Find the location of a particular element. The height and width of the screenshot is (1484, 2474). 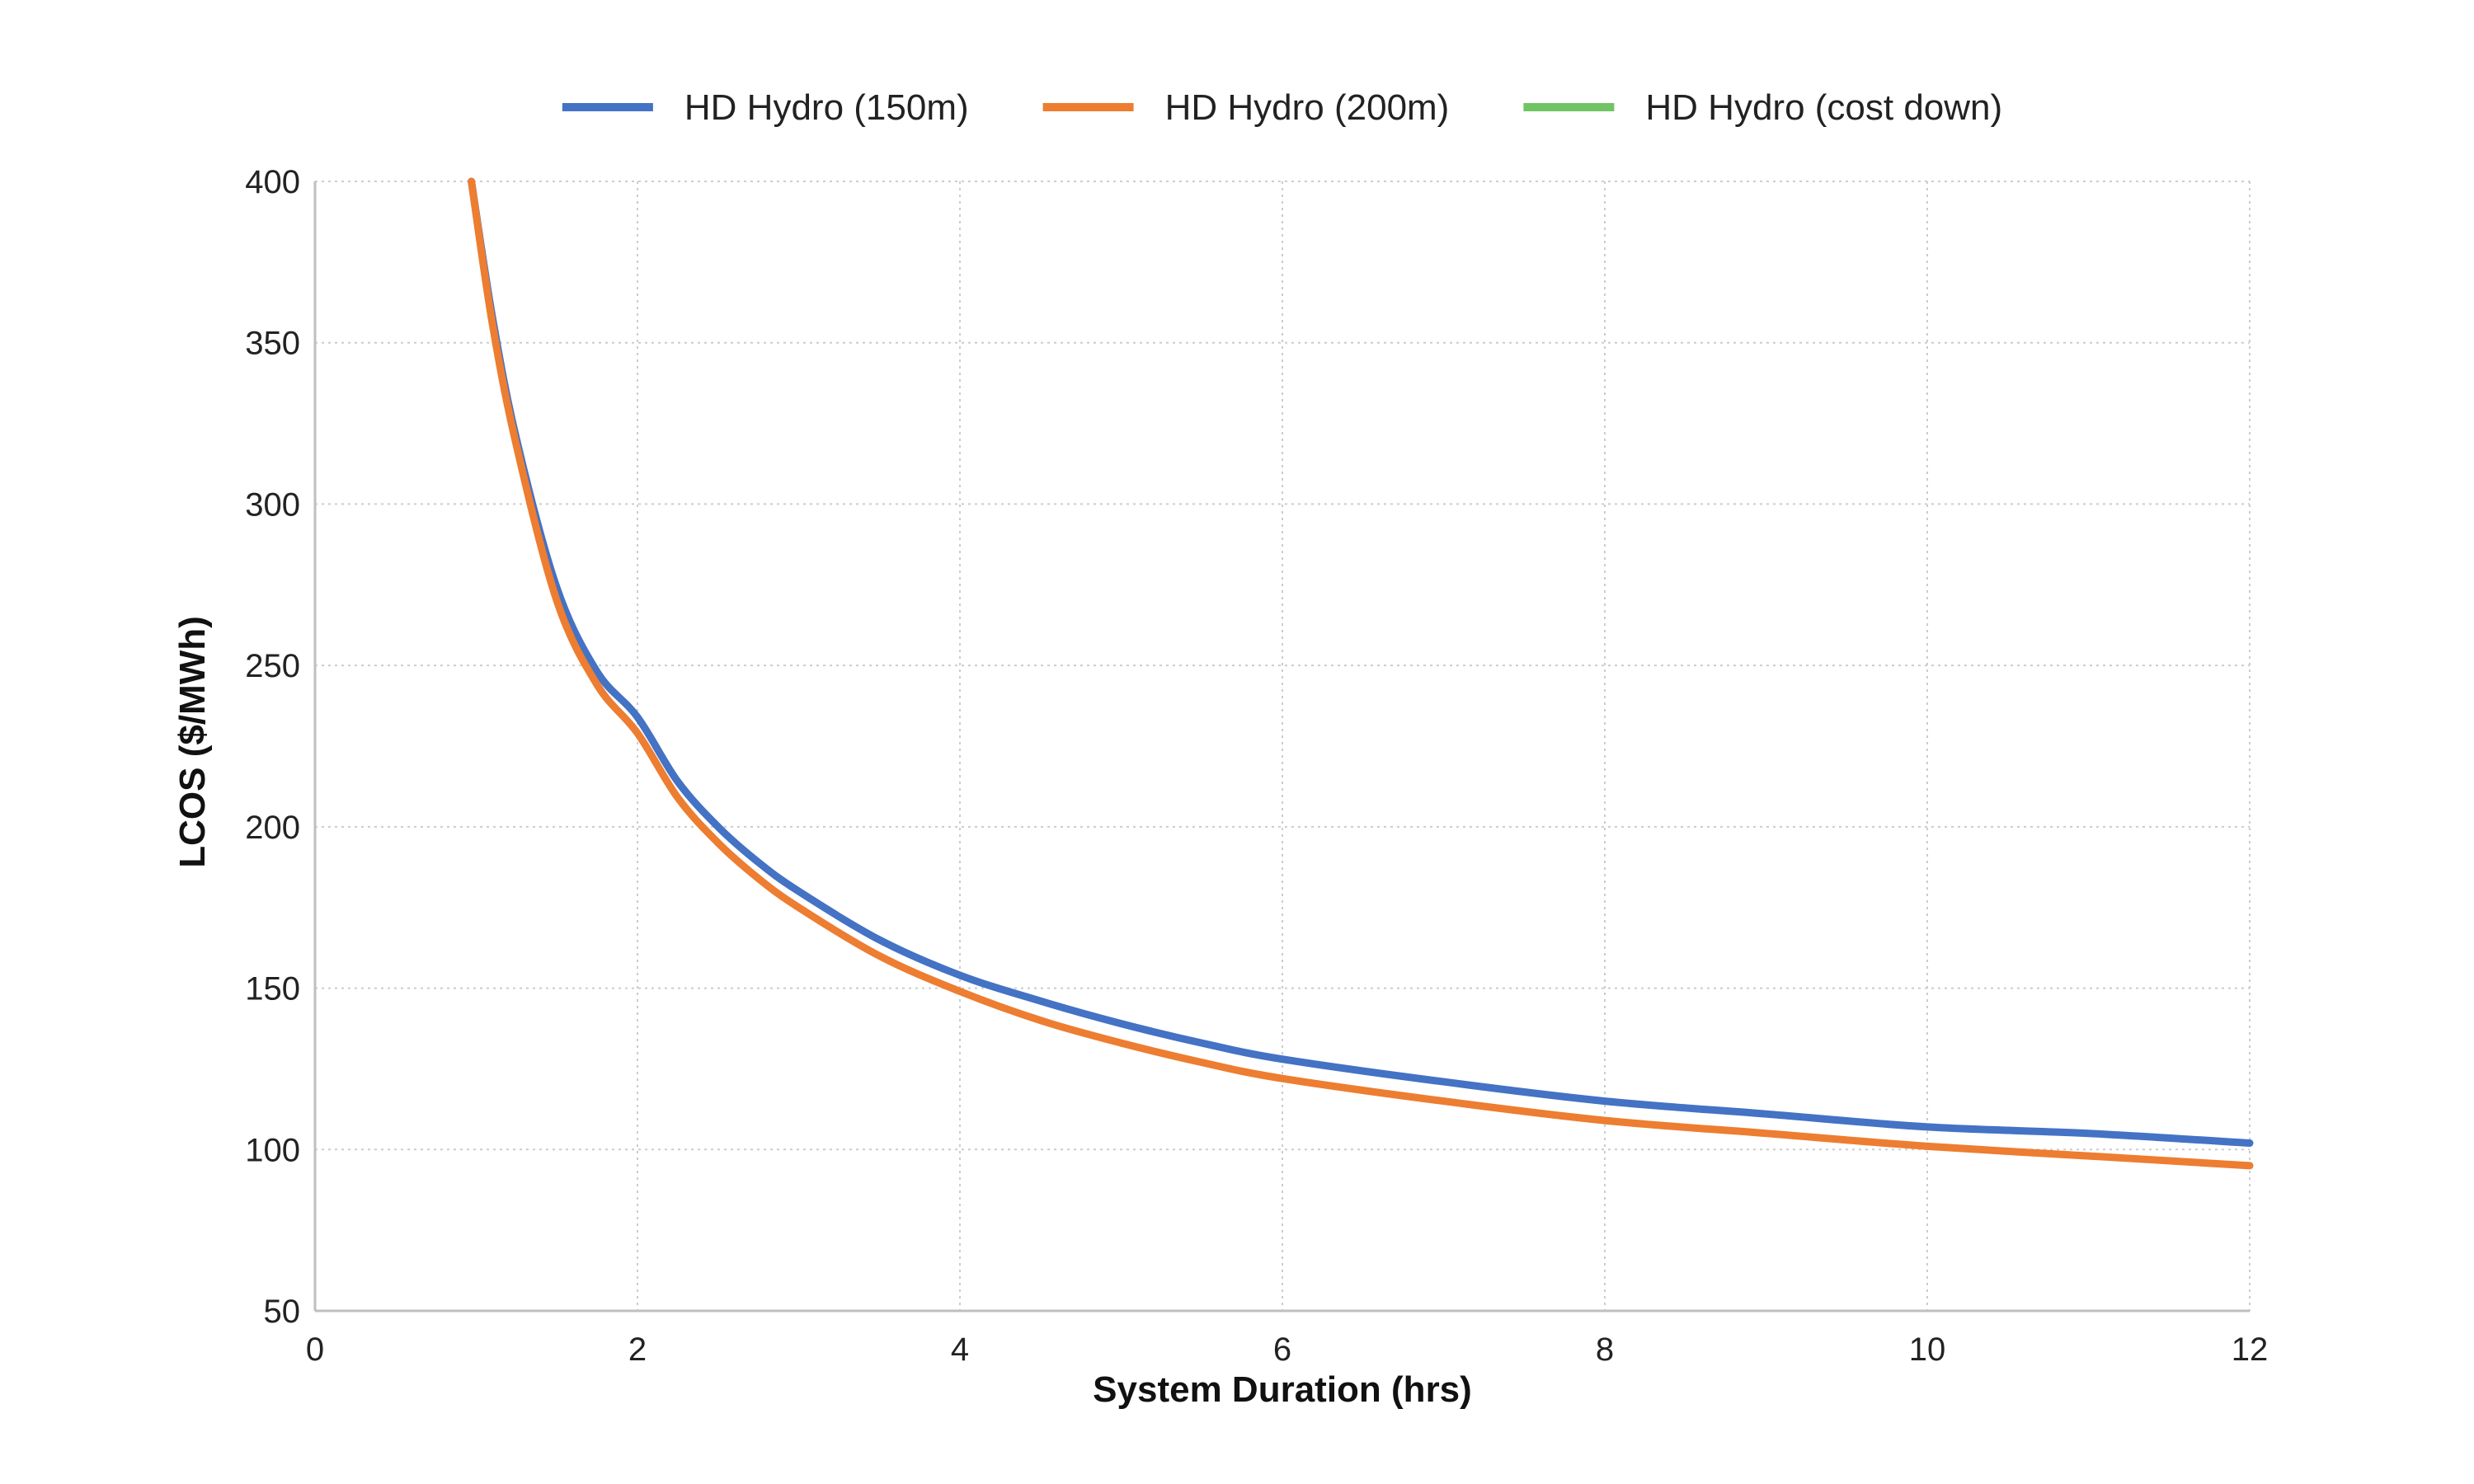

y-tick-label: 100 is located at coordinates (272, 1150).